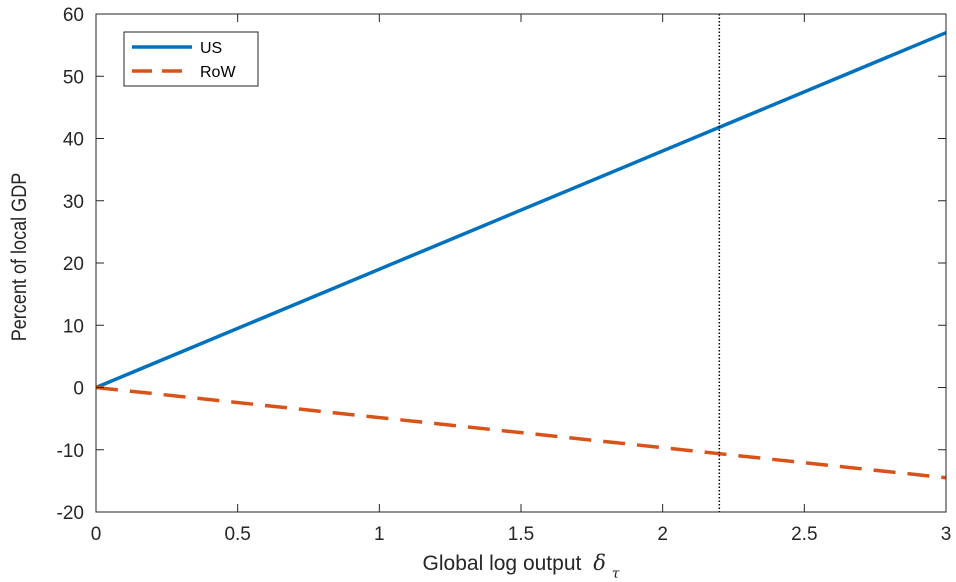 This screenshot has height=582, width=956. What do you see at coordinates (73, 326) in the screenshot?
I see `y-tick-label: 10` at bounding box center [73, 326].